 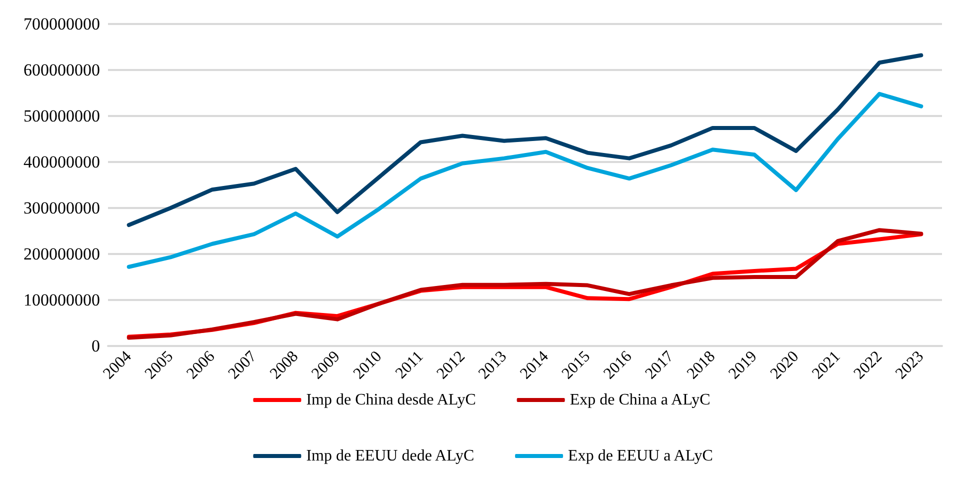 I want to click on x-tick-label: 2011, so click(x=409, y=365).